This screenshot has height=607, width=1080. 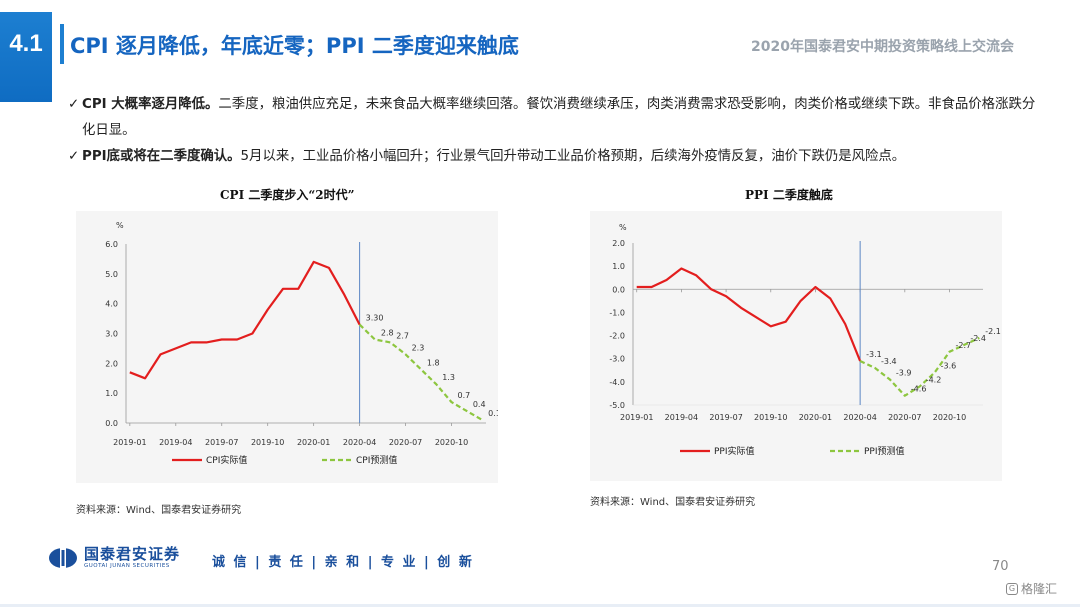 What do you see at coordinates (949, 366) in the screenshot?
I see `data-label: -3.6` at bounding box center [949, 366].